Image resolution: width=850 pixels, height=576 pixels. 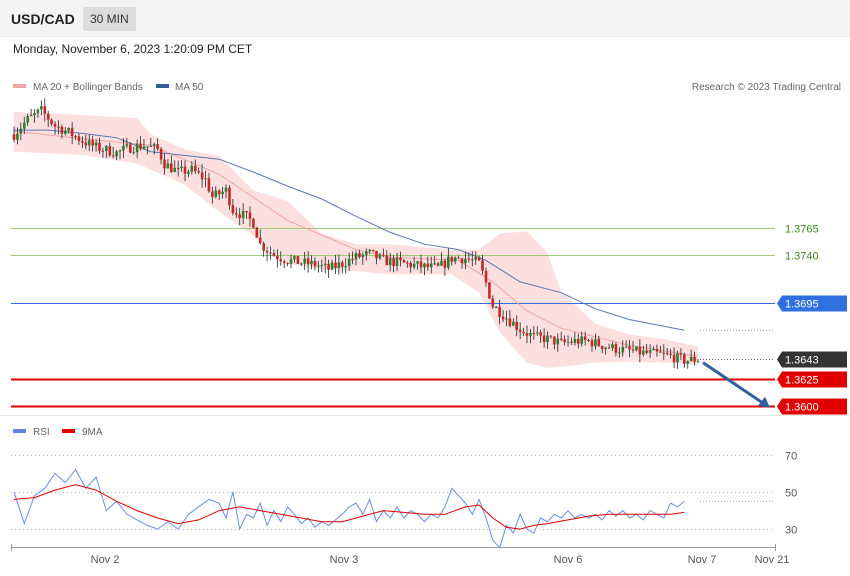 I want to click on time-tick-label: Nov 6, so click(x=568, y=560).